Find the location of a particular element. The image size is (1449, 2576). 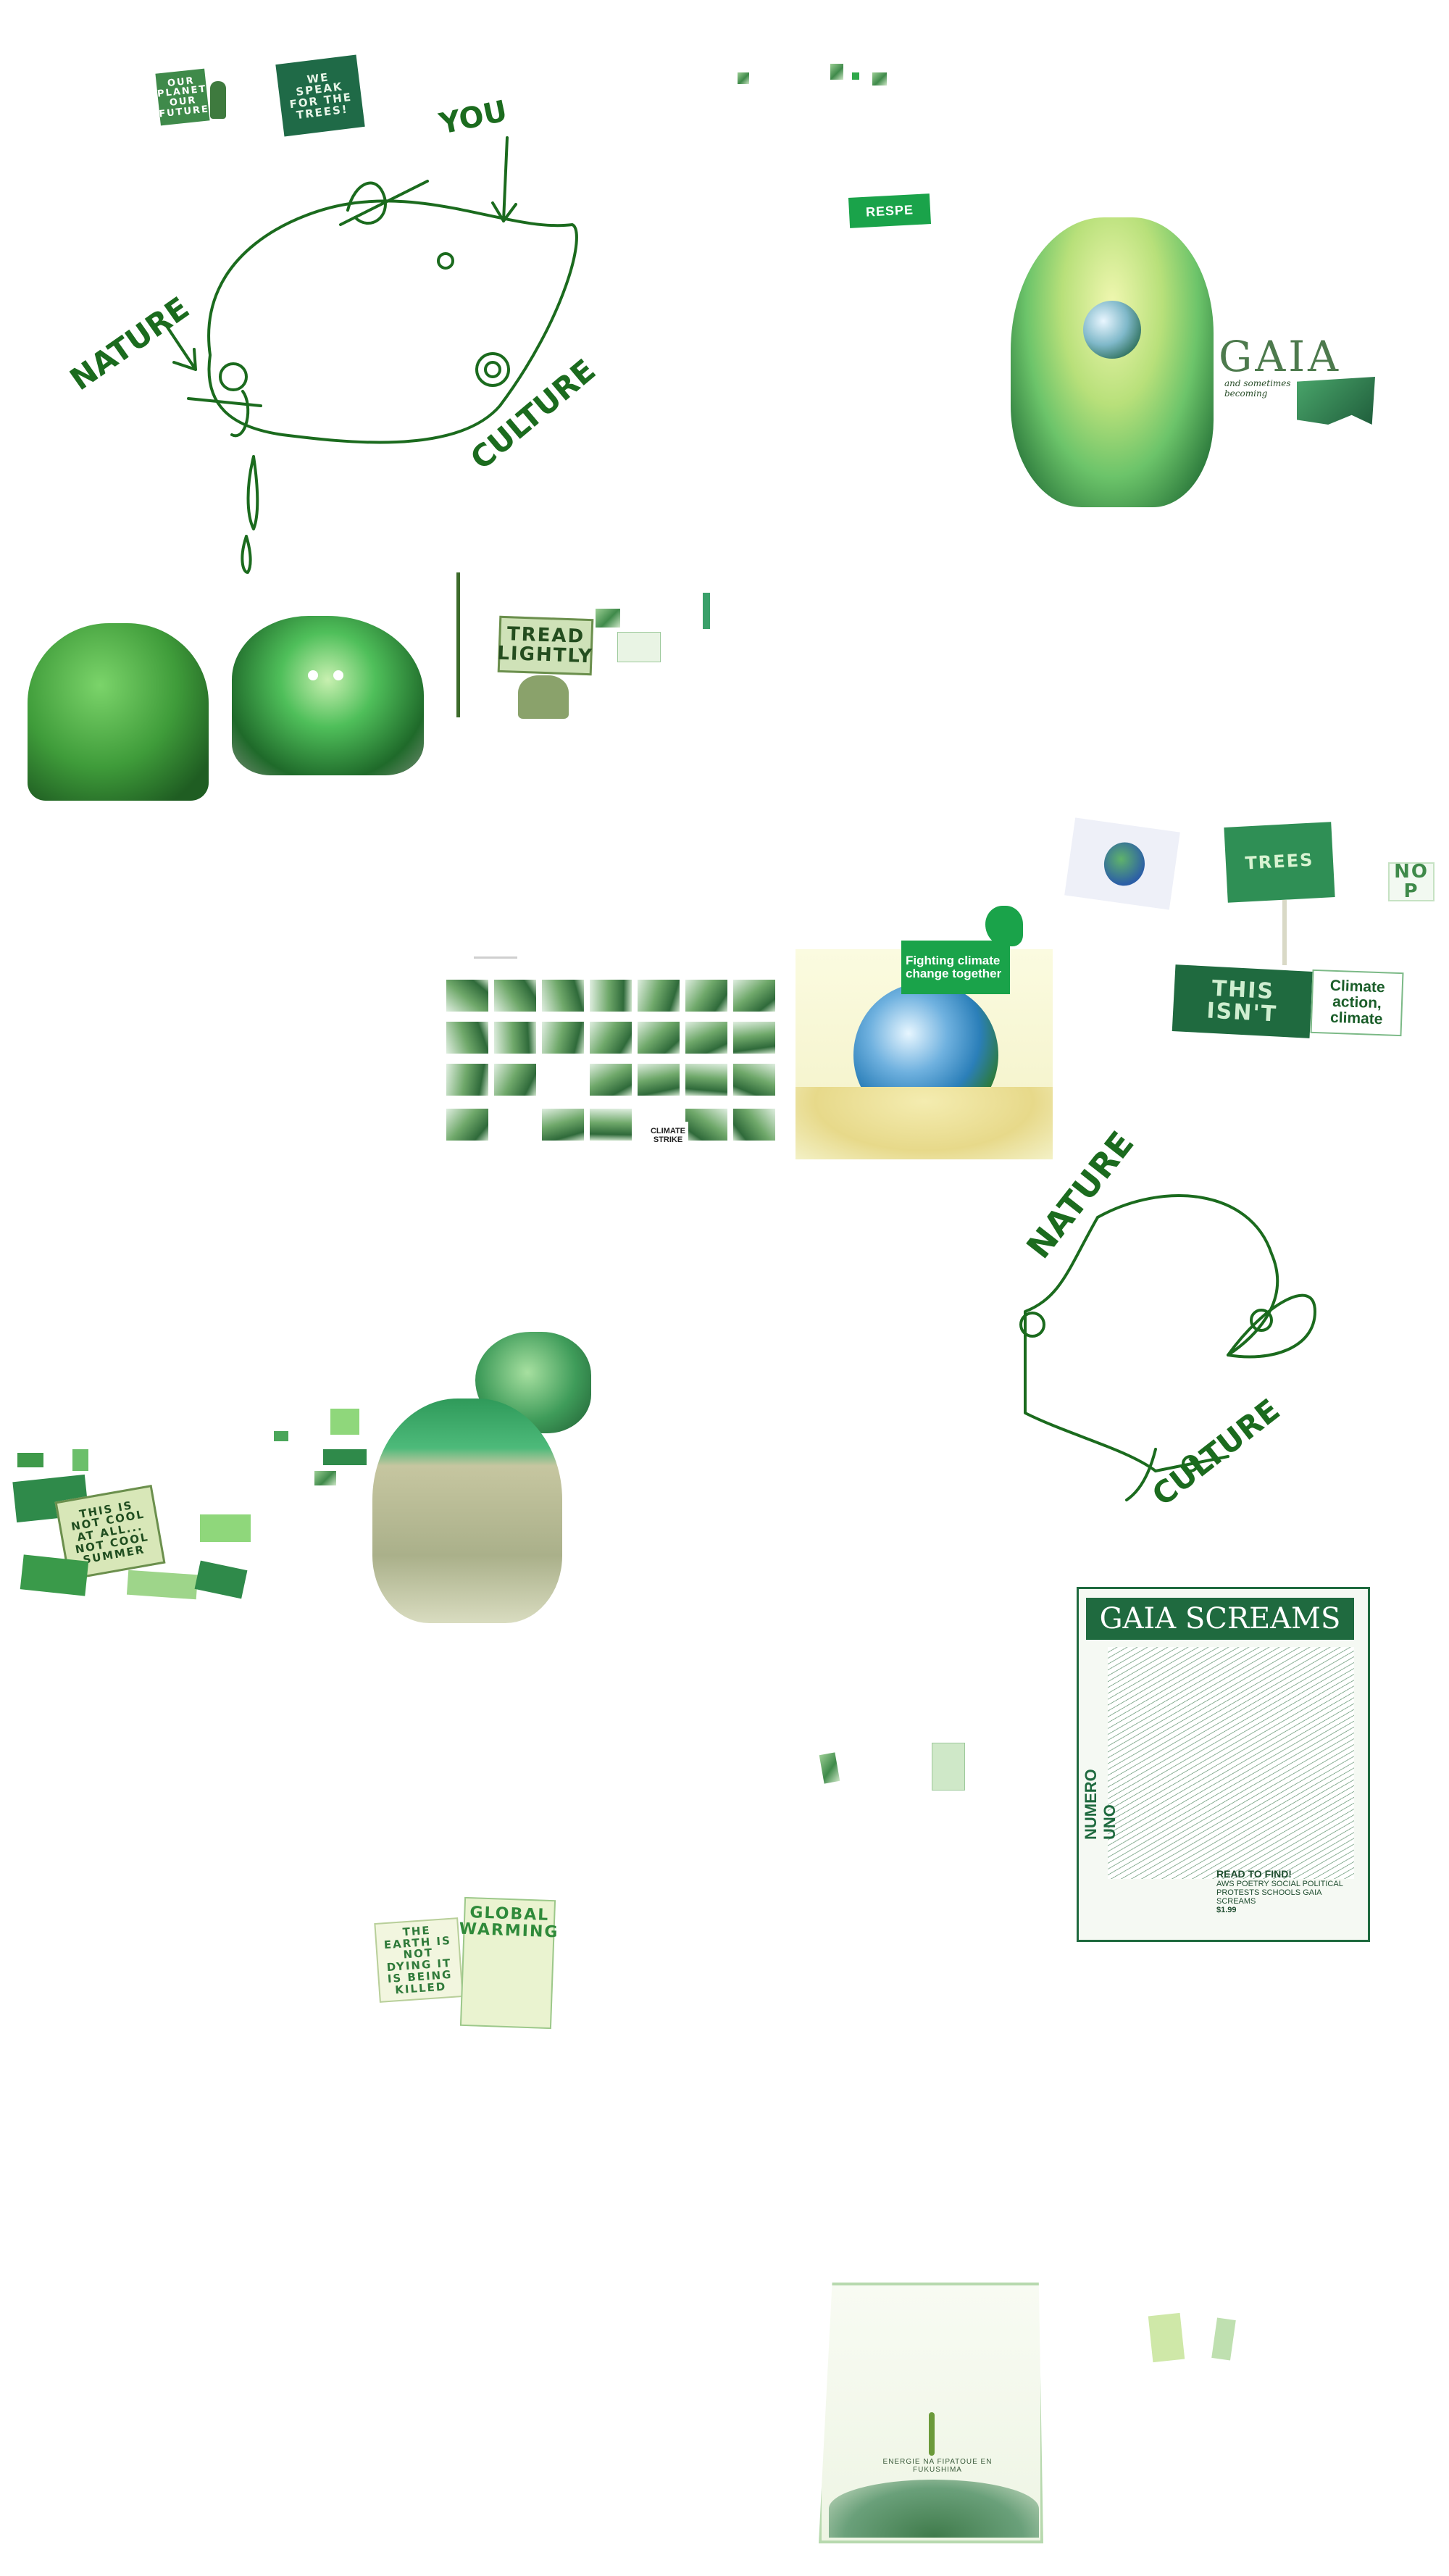

respect-banner: RESPE is located at coordinates (890, 210).